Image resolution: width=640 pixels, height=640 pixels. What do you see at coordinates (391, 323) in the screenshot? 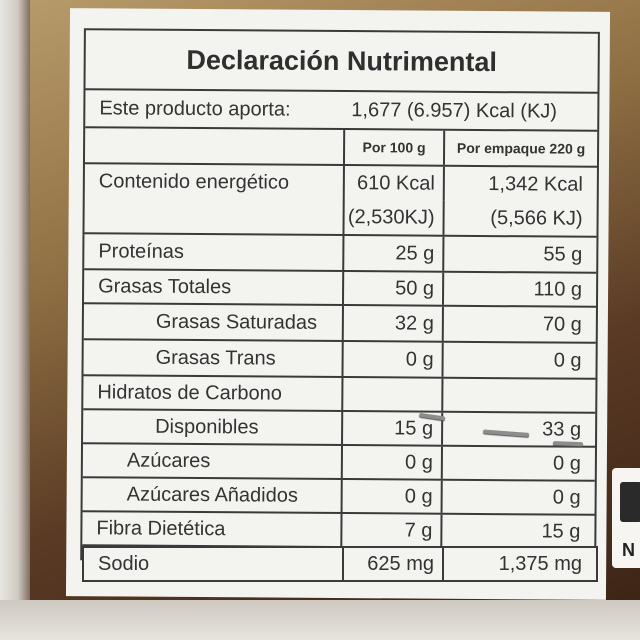
I see `value-100g: 32 g` at bounding box center [391, 323].